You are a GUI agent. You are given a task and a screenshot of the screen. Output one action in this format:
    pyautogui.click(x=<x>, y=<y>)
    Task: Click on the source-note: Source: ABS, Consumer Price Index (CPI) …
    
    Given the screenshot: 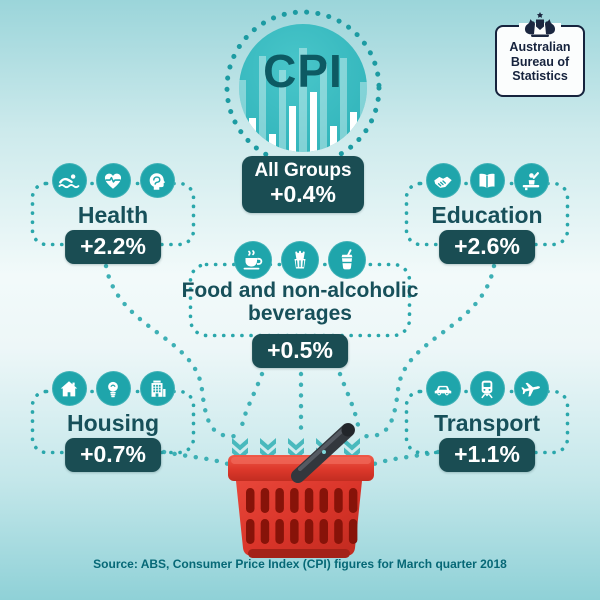 What is the action you would take?
    pyautogui.click(x=300, y=564)
    